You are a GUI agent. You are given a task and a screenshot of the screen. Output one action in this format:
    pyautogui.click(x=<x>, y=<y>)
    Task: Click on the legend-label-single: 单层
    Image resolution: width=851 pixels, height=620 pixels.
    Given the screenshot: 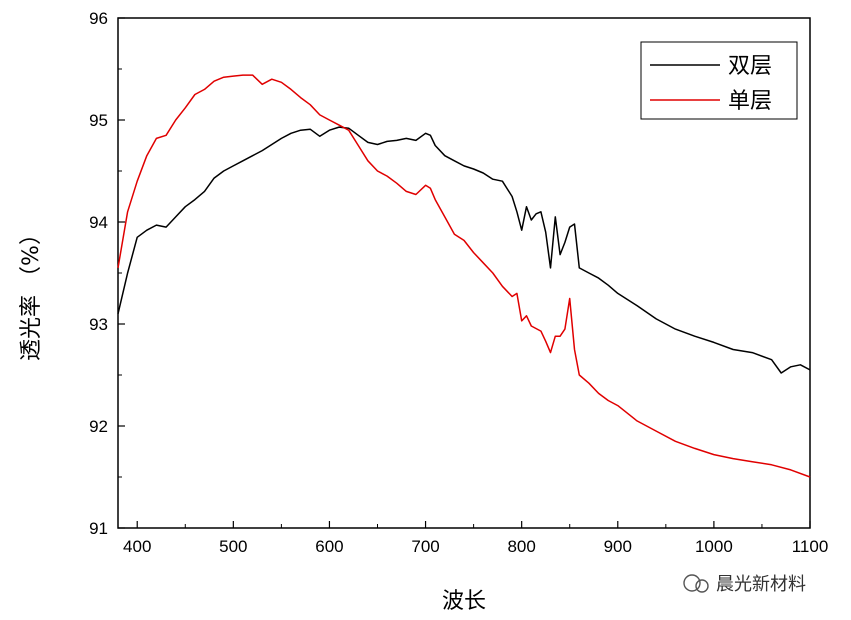 What is the action you would take?
    pyautogui.click(x=750, y=101)
    